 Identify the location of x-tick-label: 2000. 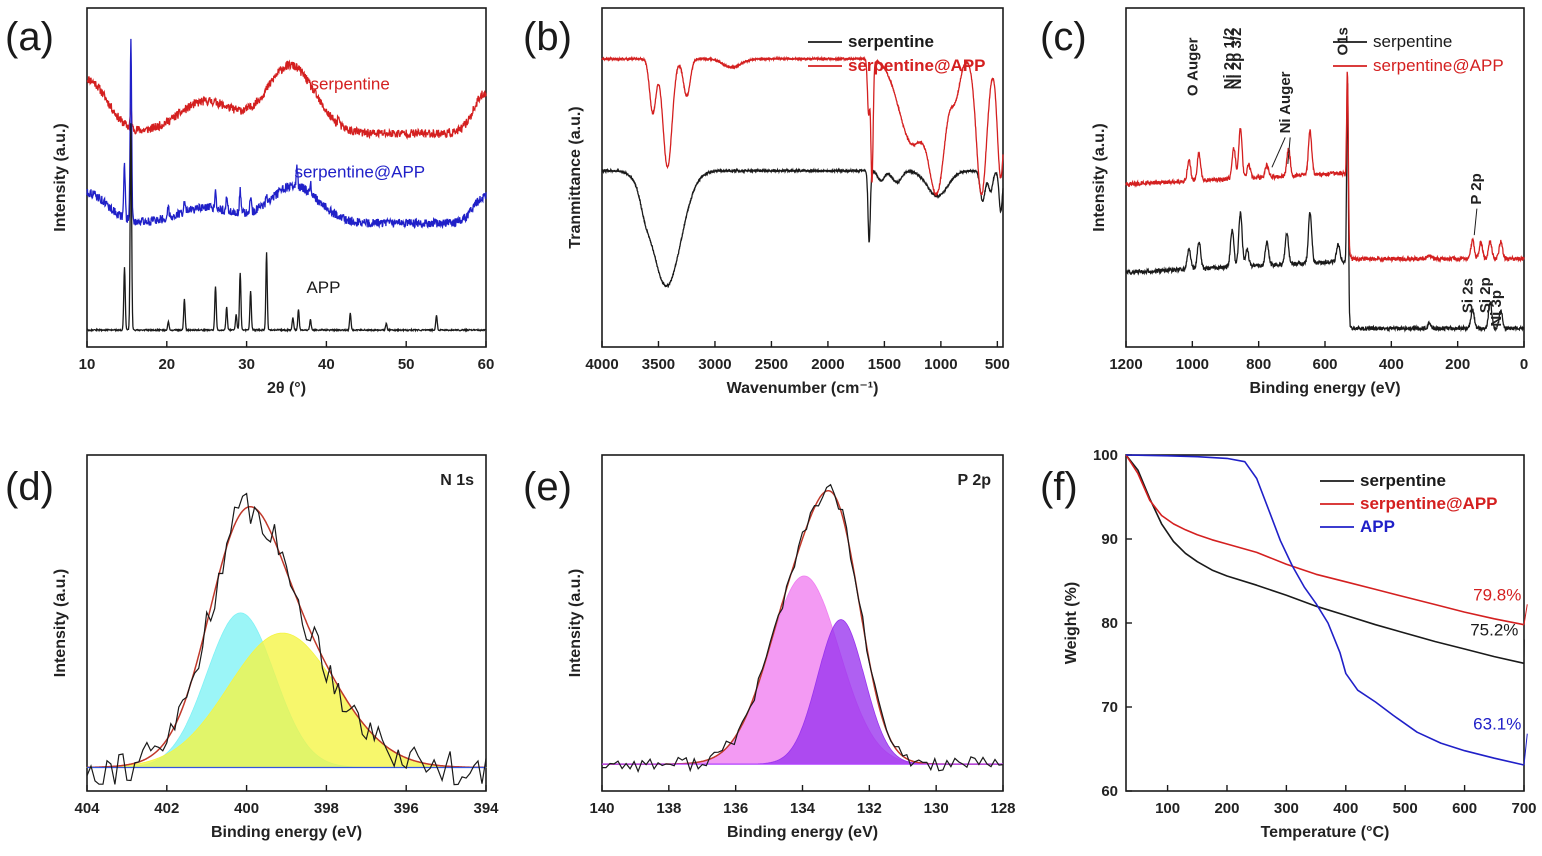
(827, 364).